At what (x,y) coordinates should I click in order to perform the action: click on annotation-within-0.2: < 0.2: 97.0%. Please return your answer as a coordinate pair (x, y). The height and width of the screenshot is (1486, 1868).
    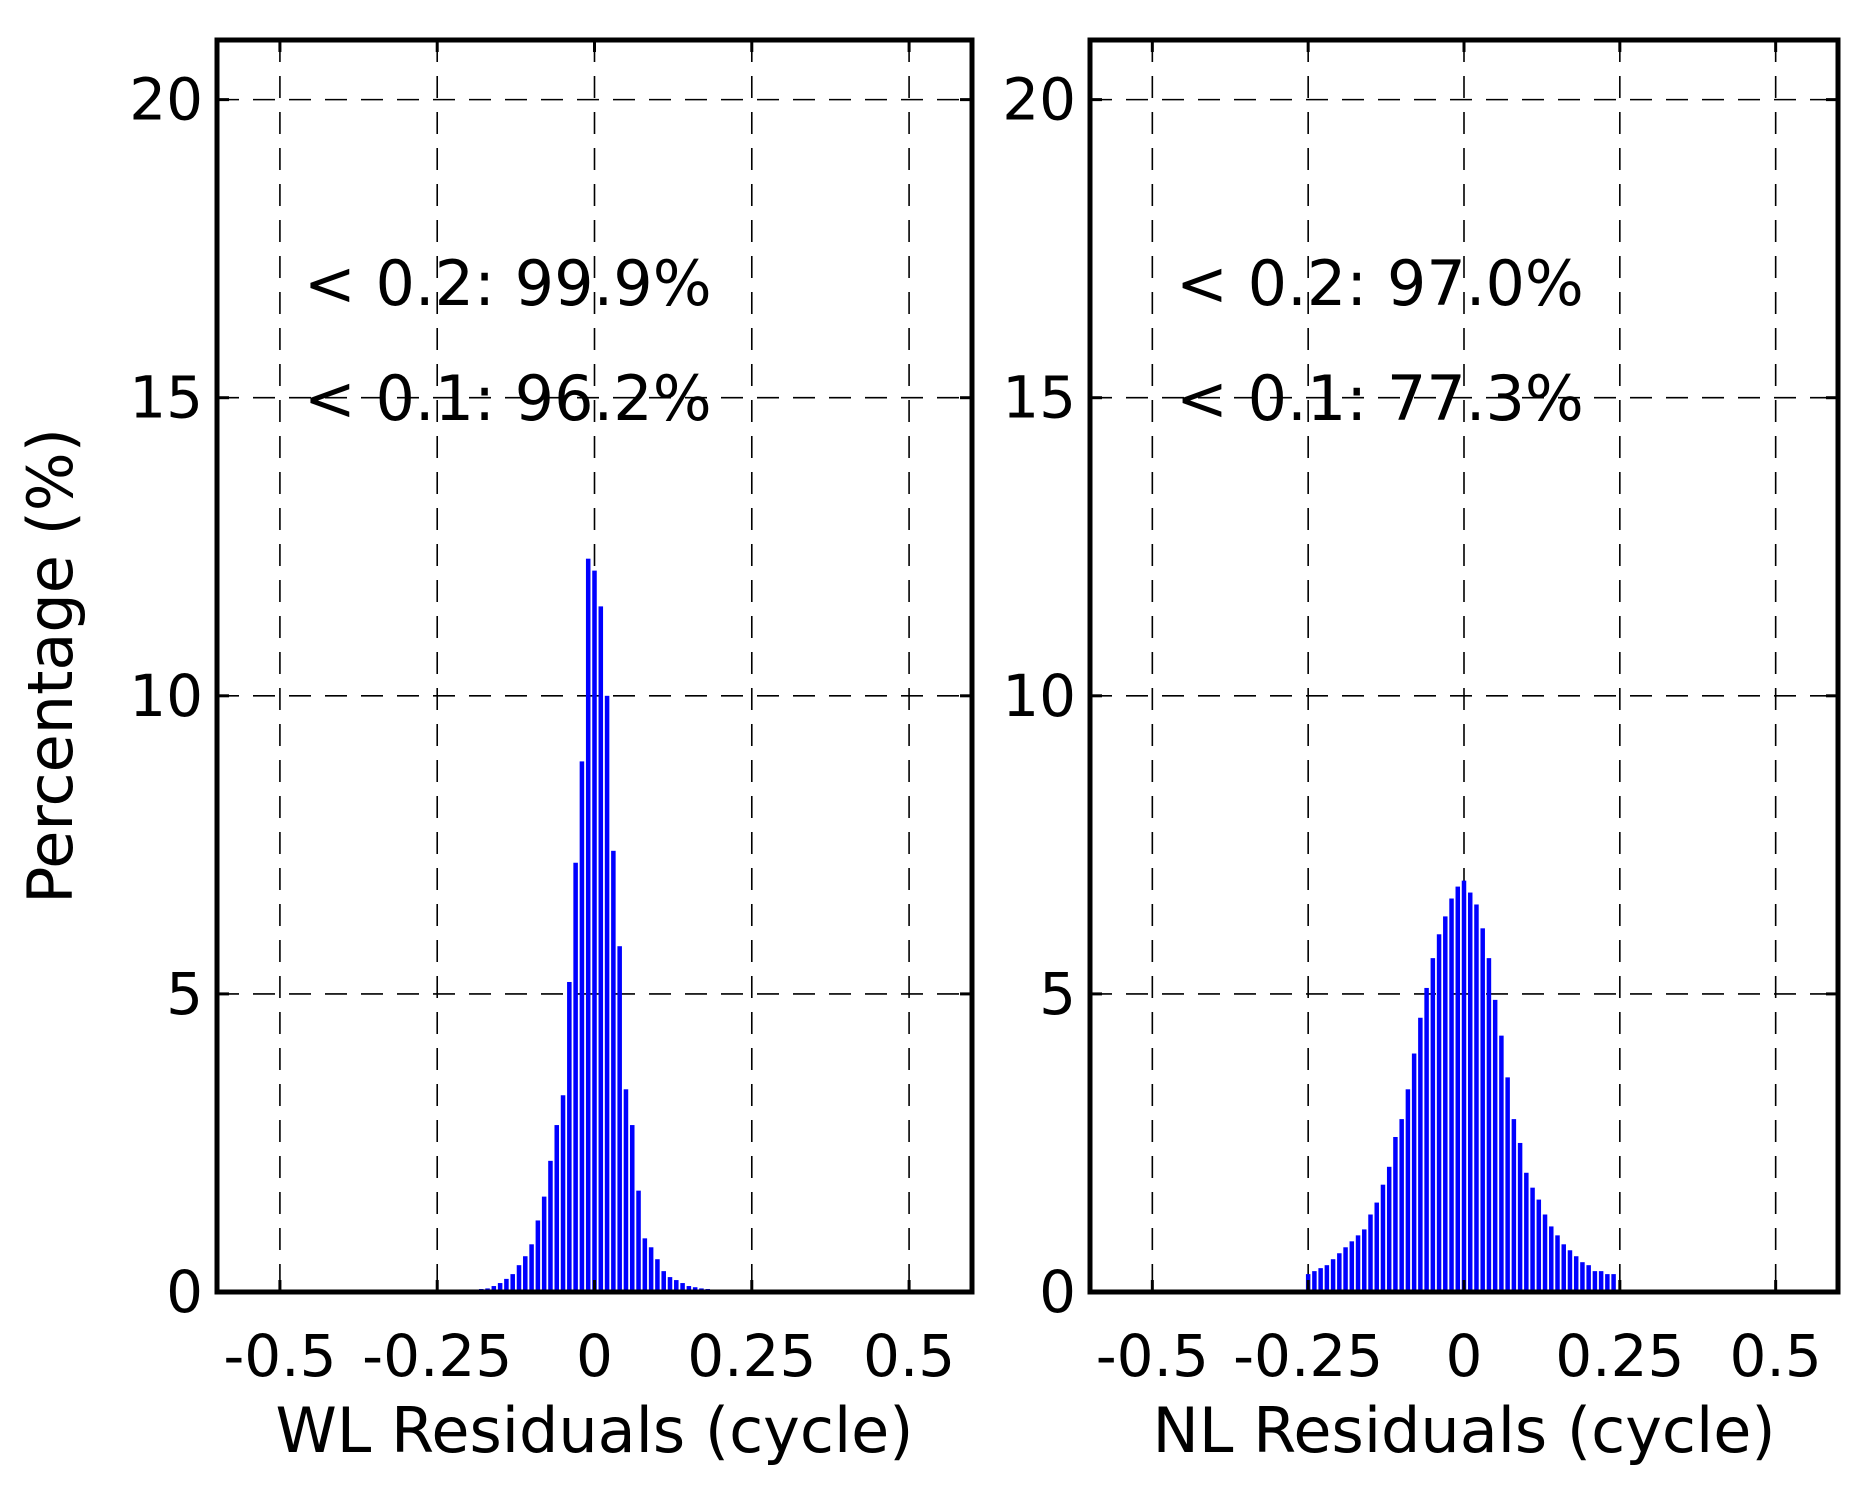
    Looking at the image, I should click on (1380, 283).